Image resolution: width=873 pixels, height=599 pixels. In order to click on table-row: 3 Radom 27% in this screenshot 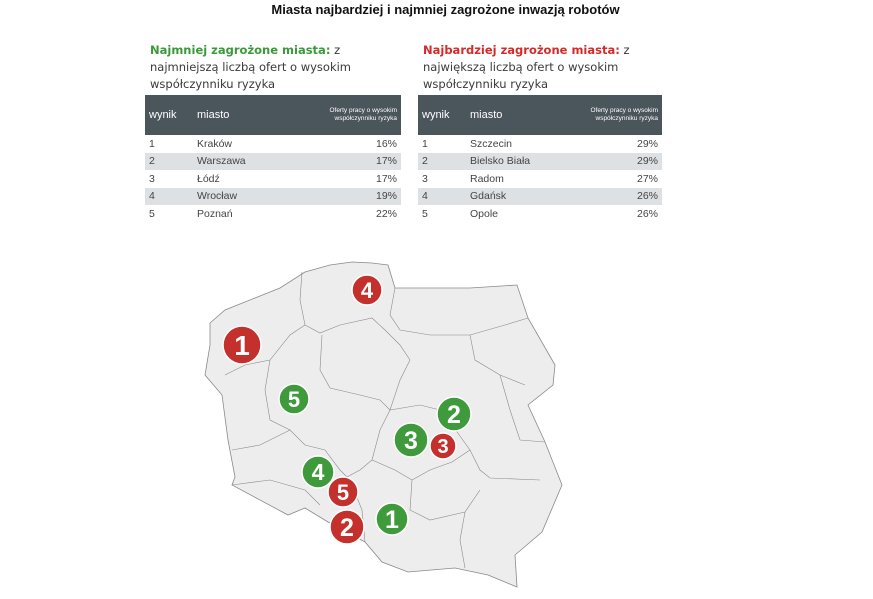, I will do `click(540, 179)`.